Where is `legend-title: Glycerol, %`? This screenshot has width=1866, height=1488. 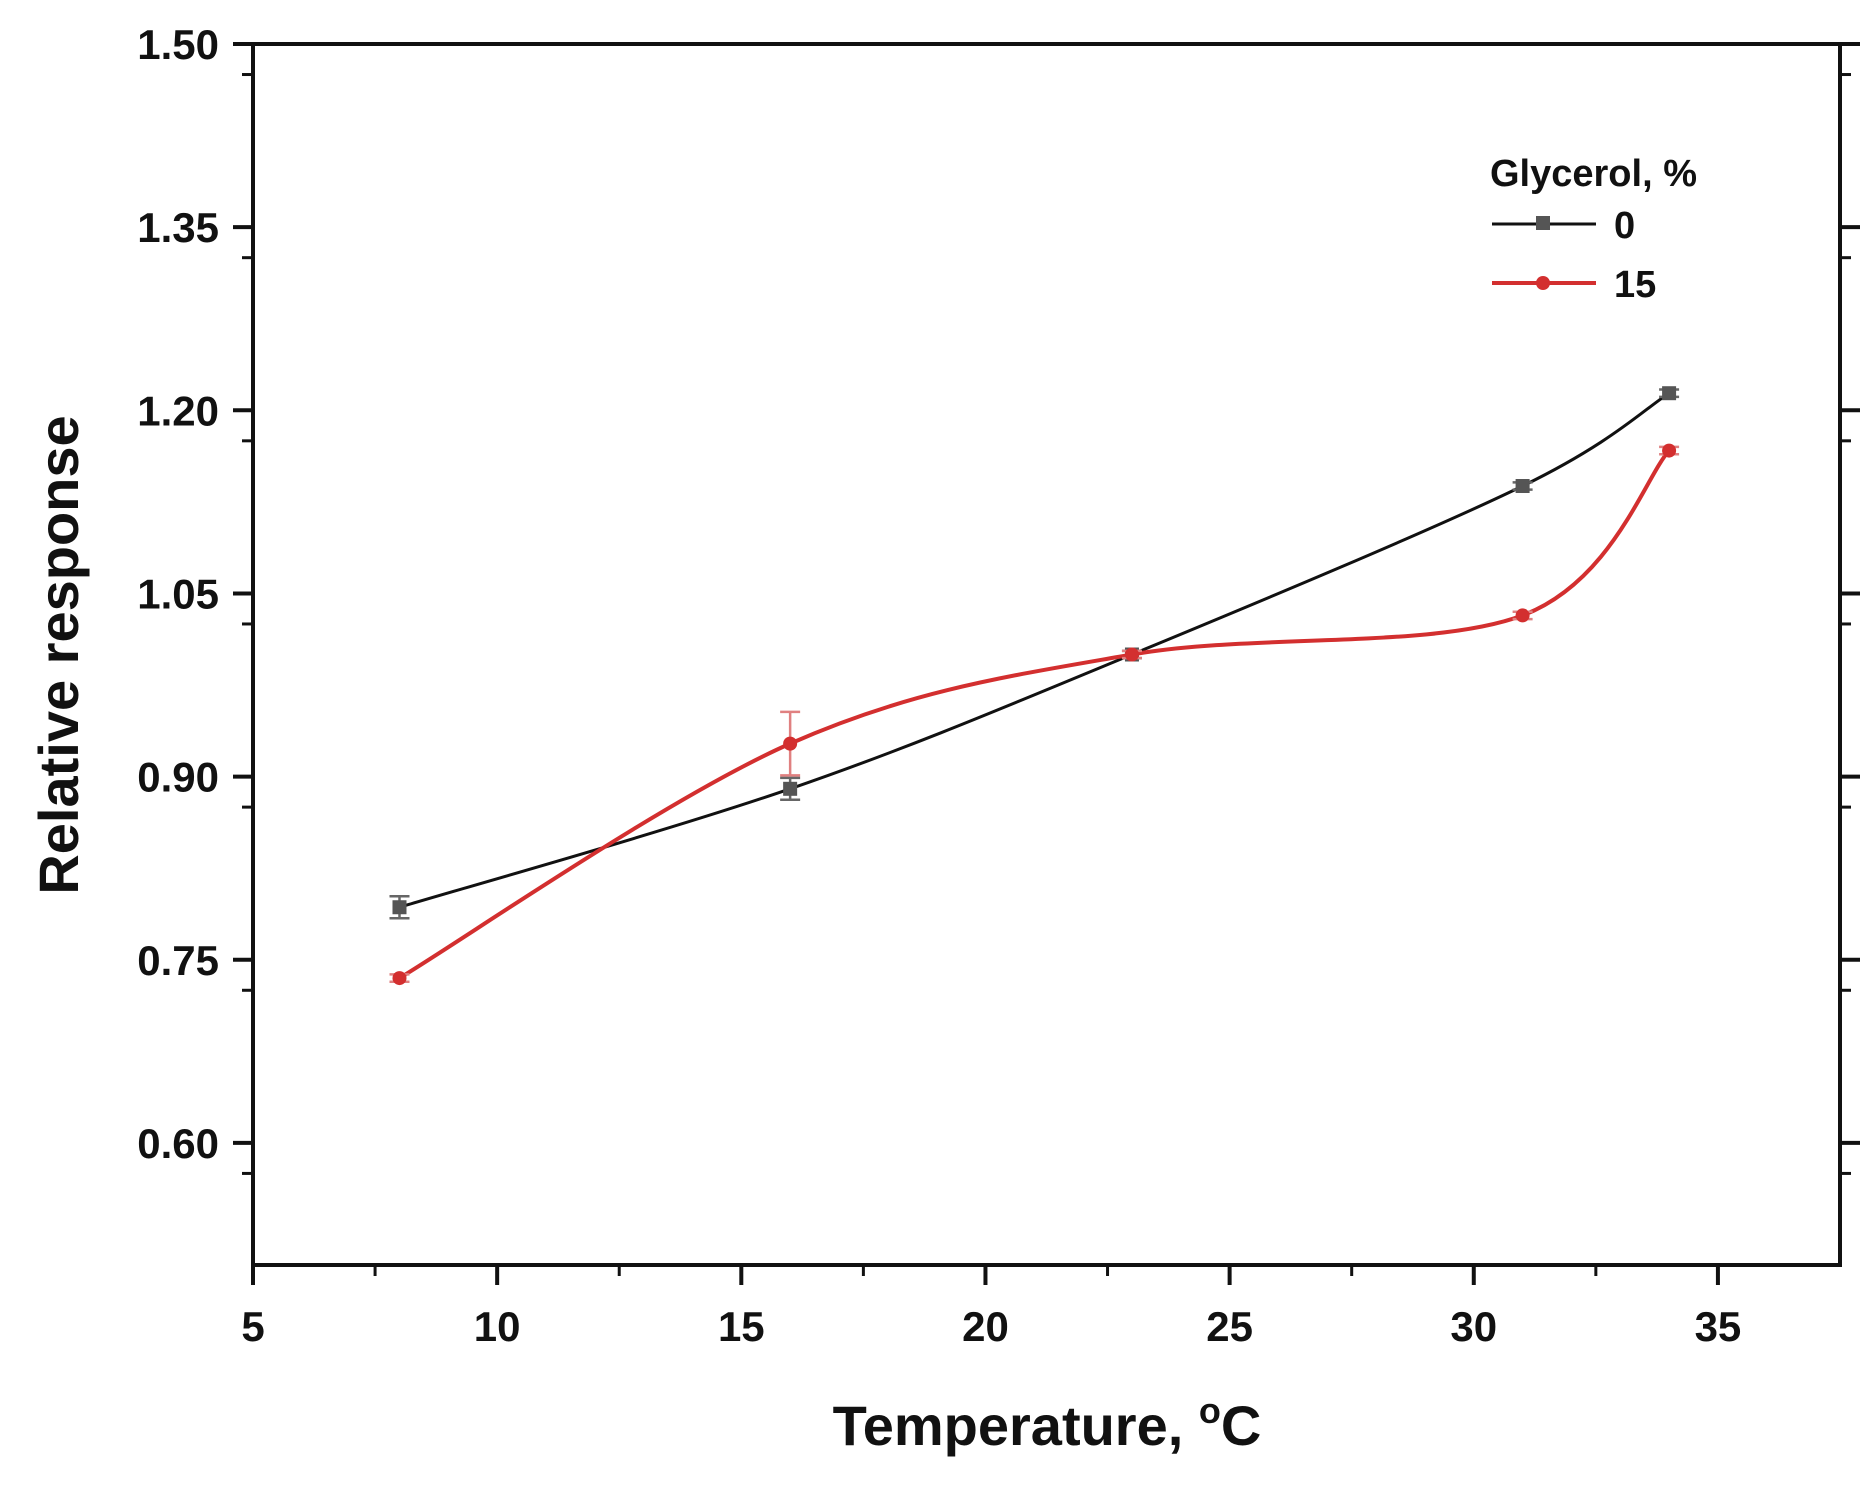 legend-title: Glycerol, % is located at coordinates (1593, 174).